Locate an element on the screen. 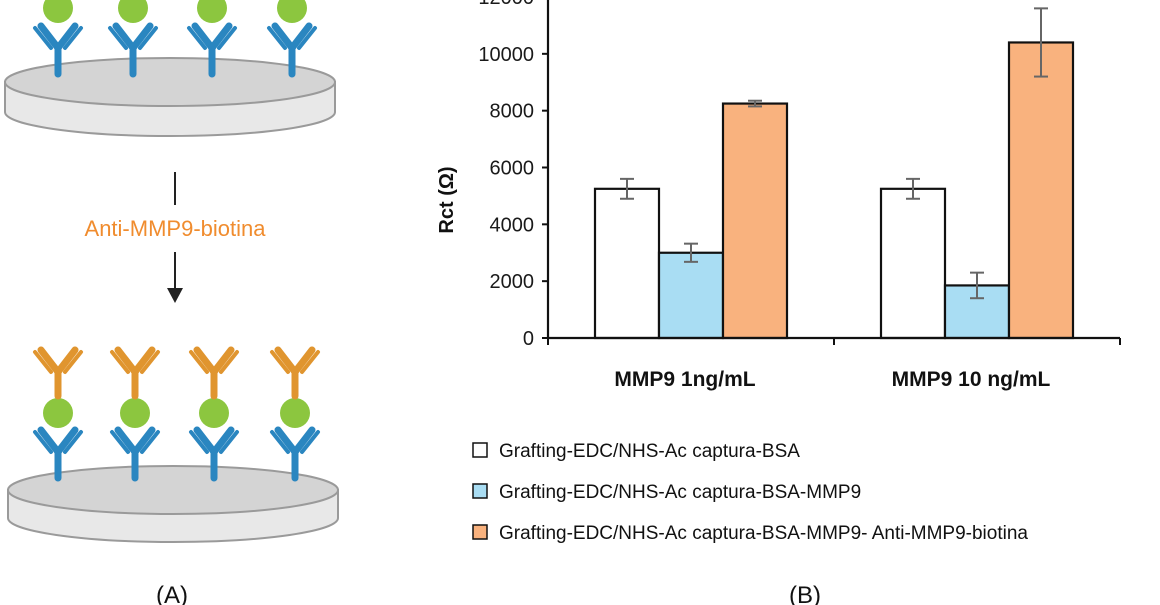 The width and height of the screenshot is (1160, 605). detection-antibodies is located at coordinates (176, 373).